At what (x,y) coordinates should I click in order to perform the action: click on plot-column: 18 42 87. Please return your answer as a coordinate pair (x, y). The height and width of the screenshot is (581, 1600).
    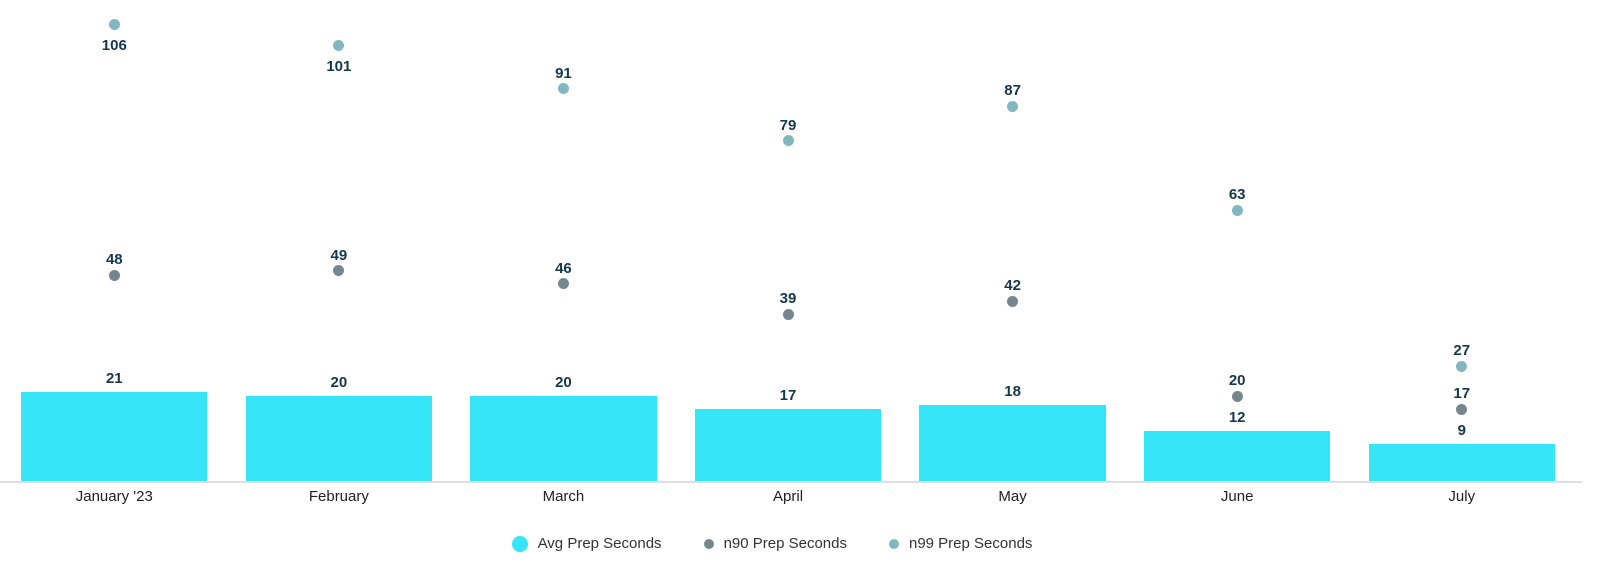
    Looking at the image, I should click on (1012, 241).